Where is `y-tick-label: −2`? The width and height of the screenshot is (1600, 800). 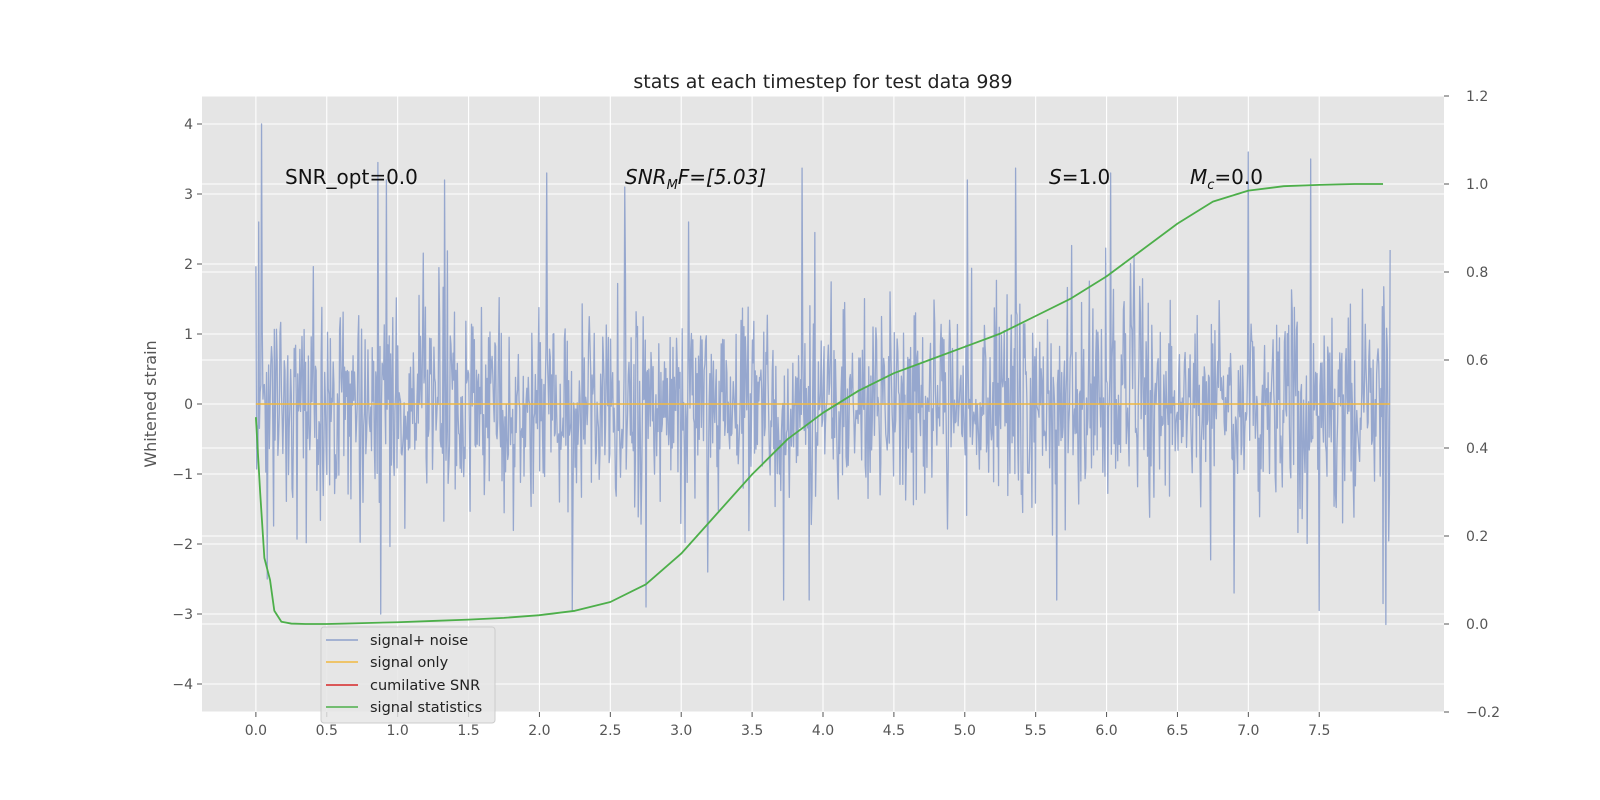 y-tick-label: −2 is located at coordinates (182, 545).